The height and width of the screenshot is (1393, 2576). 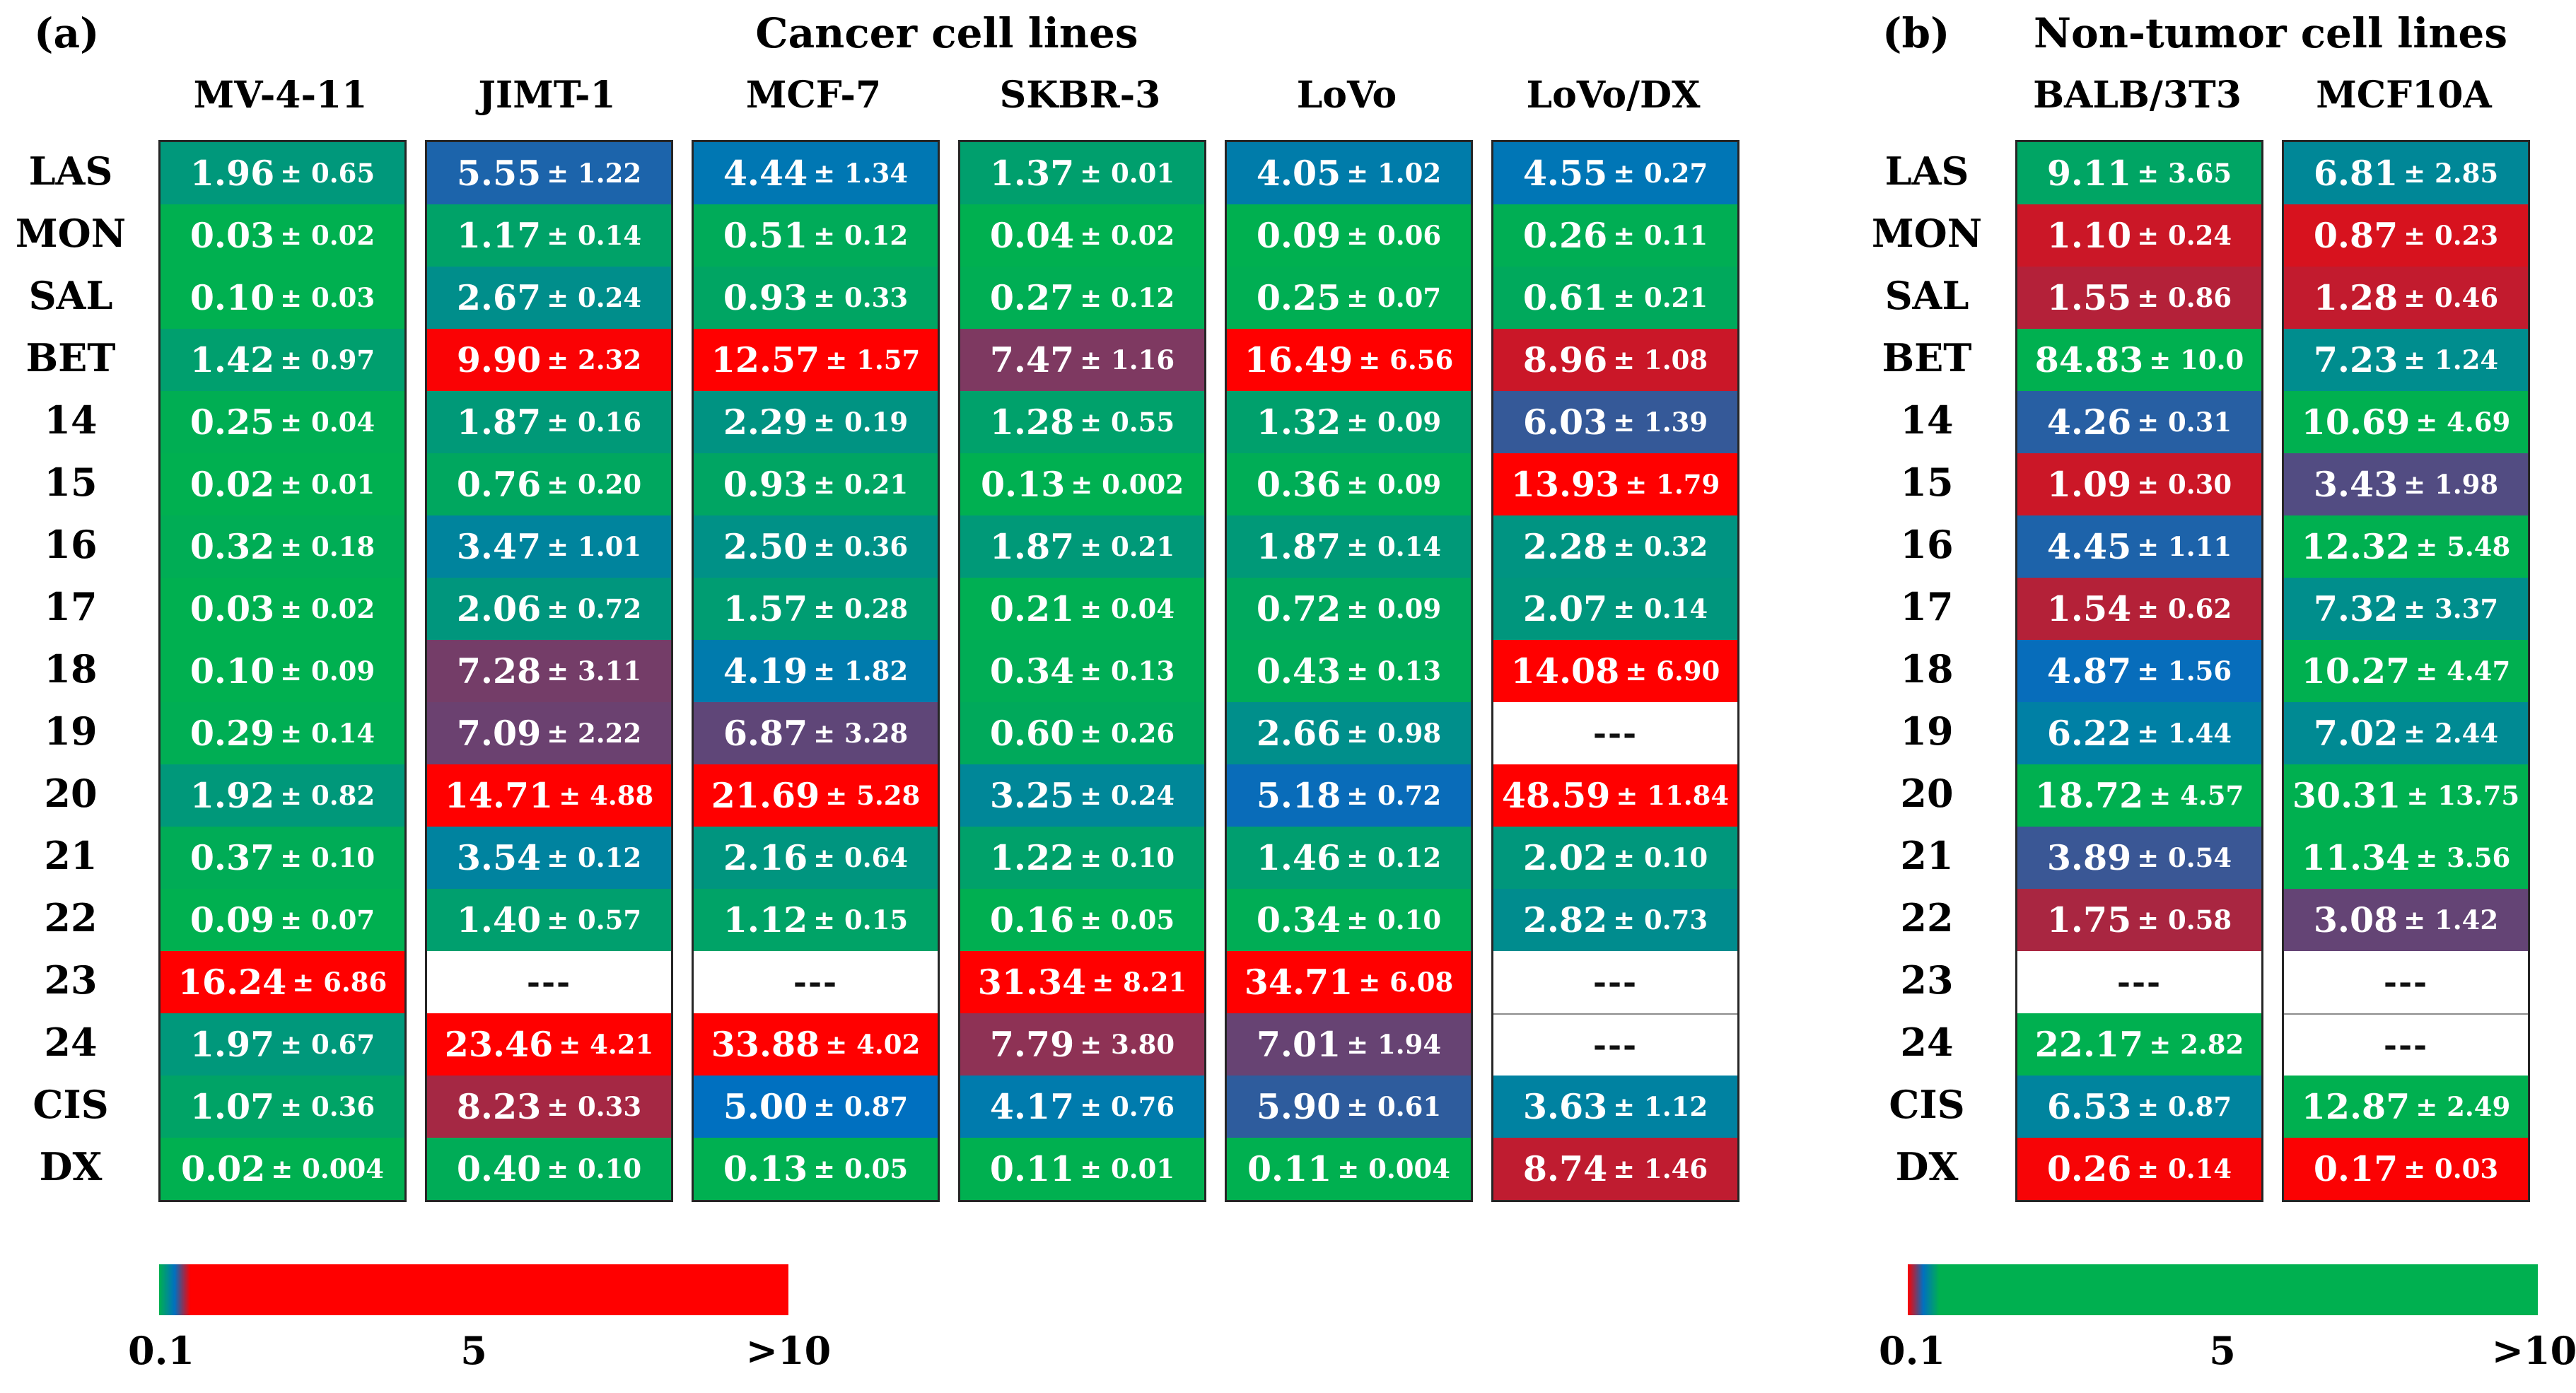 I want to click on heatmap-cell-mon-jimt-1: 1.17 ± 0.14, so click(x=549, y=235).